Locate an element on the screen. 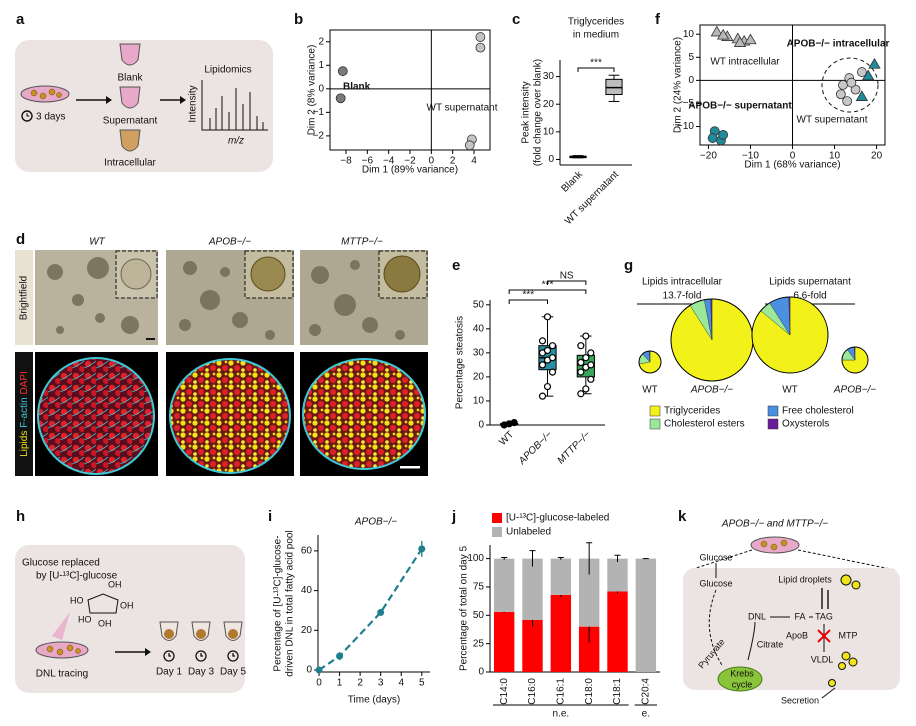 Image resolution: width=916 pixels, height=726 pixels. legend-label: Oxysterols is located at coordinates (805, 424).